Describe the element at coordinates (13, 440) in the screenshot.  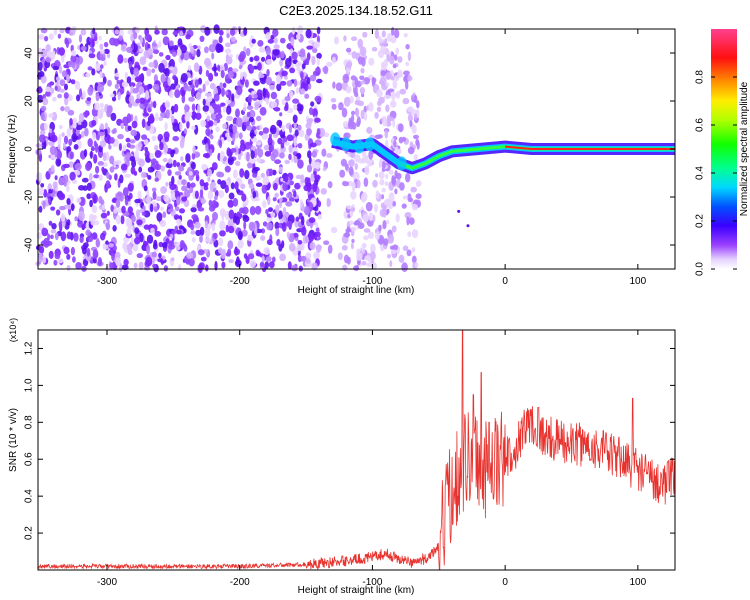
I see `snr-y-axis-label: SNR (10 * v/v)` at that location.